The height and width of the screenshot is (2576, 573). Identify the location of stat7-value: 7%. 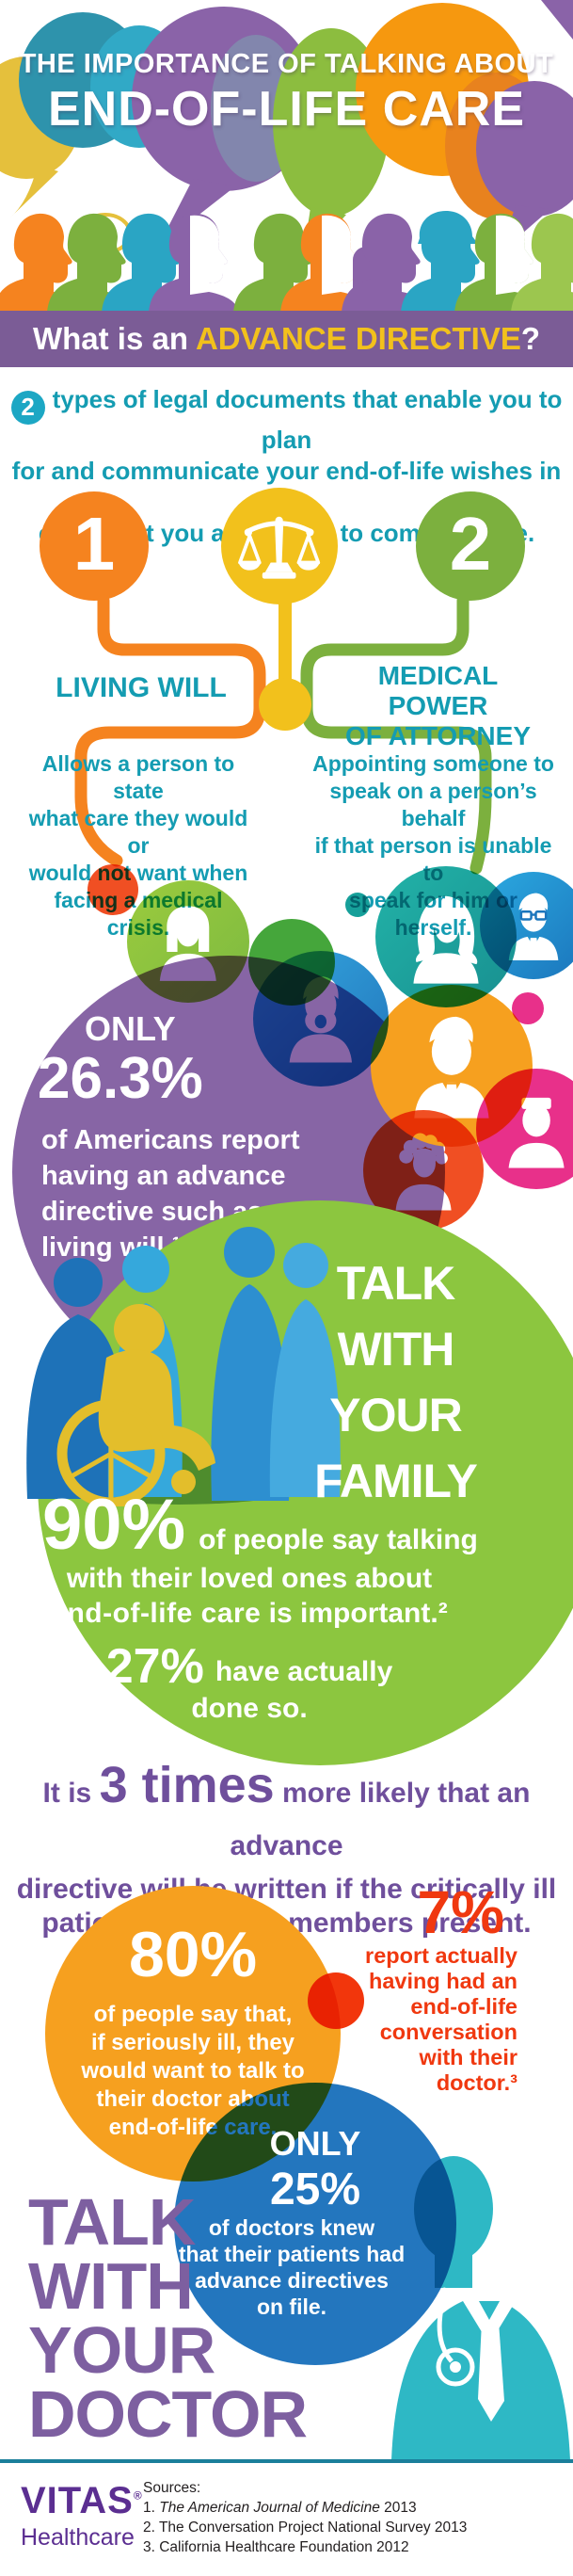
(461, 1912).